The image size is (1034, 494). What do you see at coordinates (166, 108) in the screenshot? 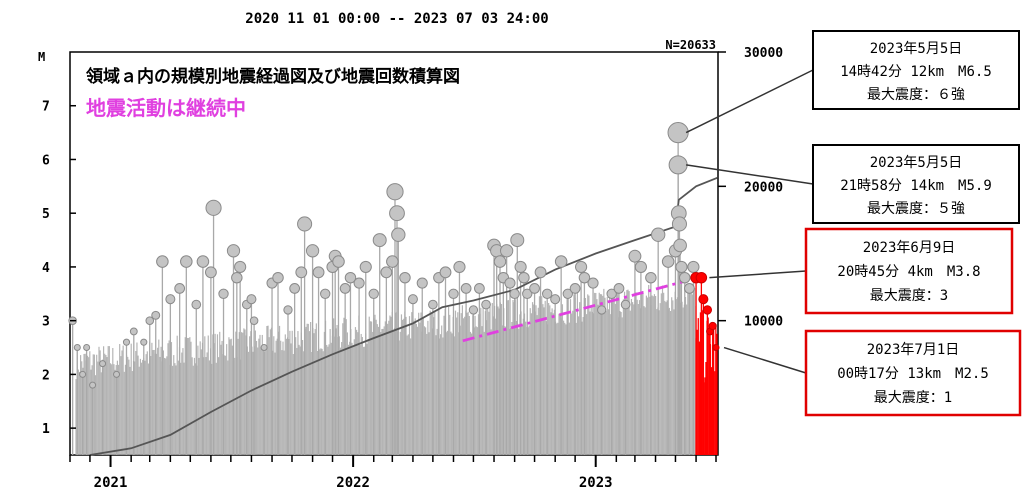
I see `chart-subtitle: 地震活動は継続中` at bounding box center [166, 108].